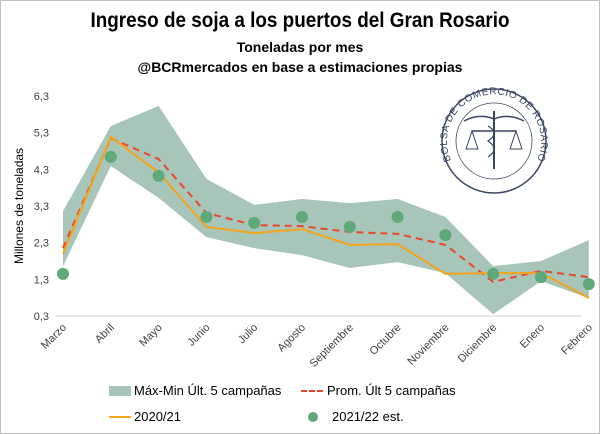 Image resolution: width=600 pixels, height=434 pixels. I want to click on chart-subtitle: Toneladas por mes, so click(300, 47).